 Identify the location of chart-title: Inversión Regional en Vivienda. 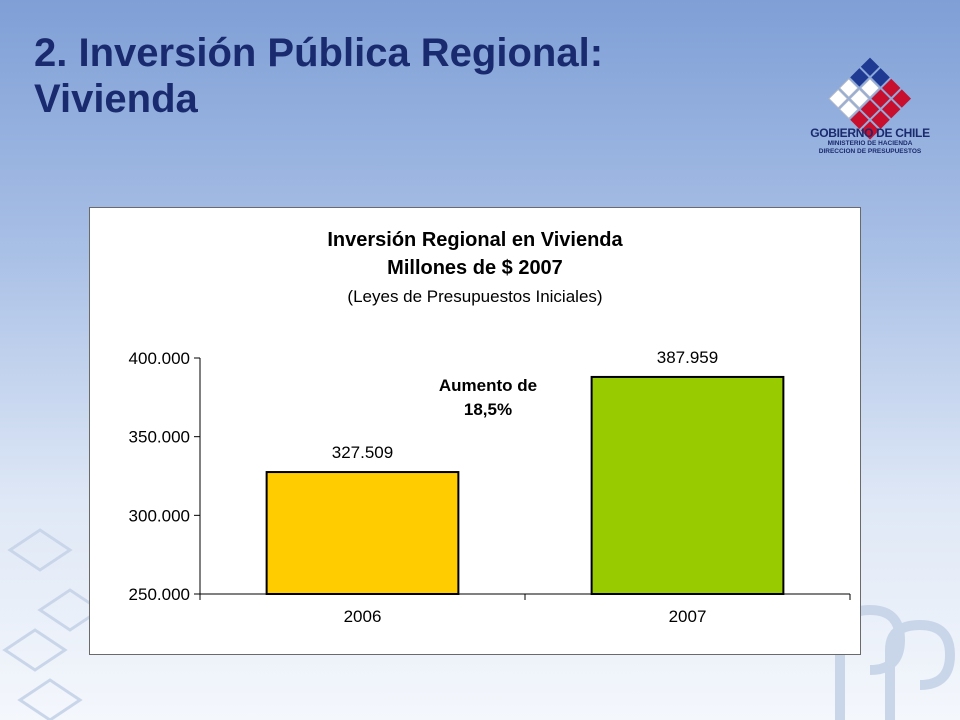
(475, 240).